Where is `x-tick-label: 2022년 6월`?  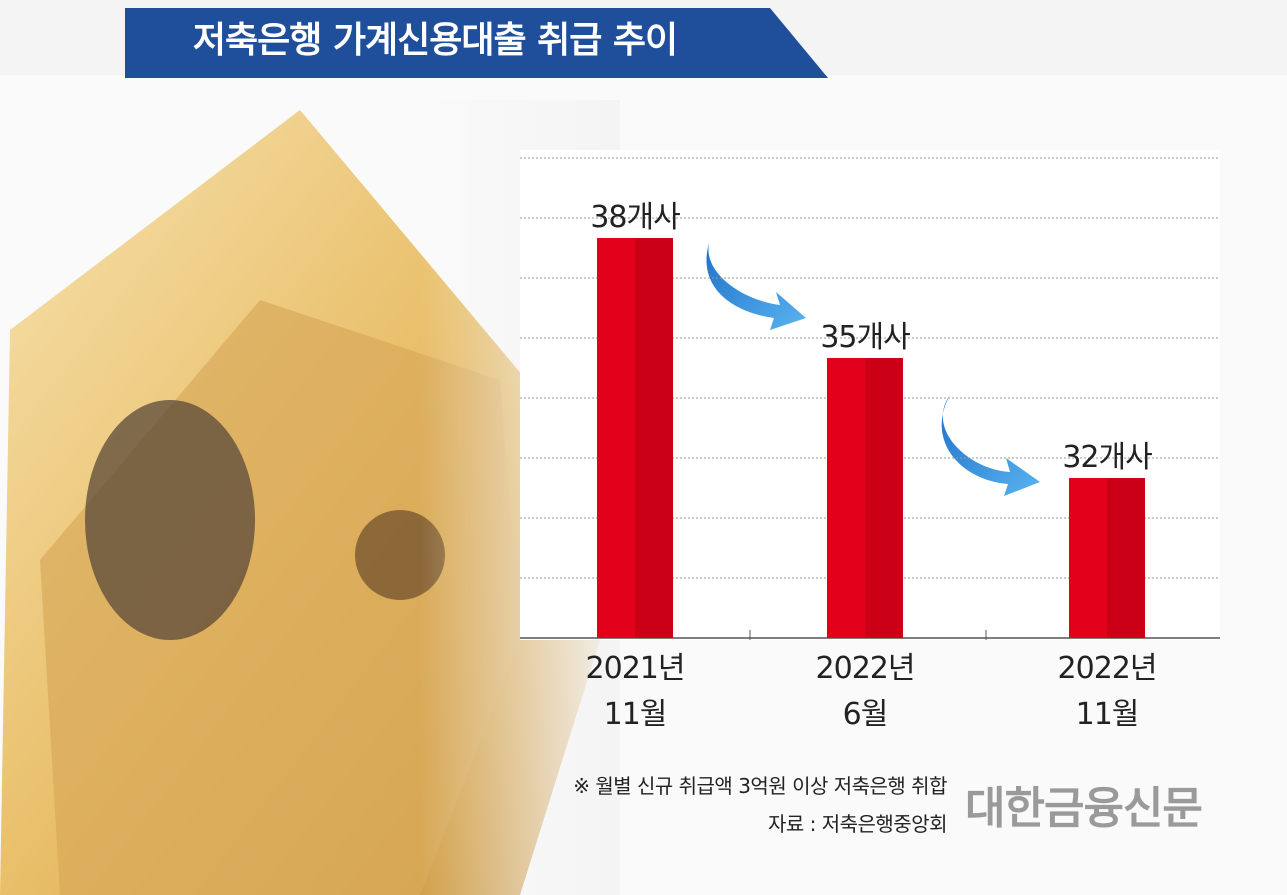
x-tick-label: 2022년 6월 is located at coordinates (865, 691).